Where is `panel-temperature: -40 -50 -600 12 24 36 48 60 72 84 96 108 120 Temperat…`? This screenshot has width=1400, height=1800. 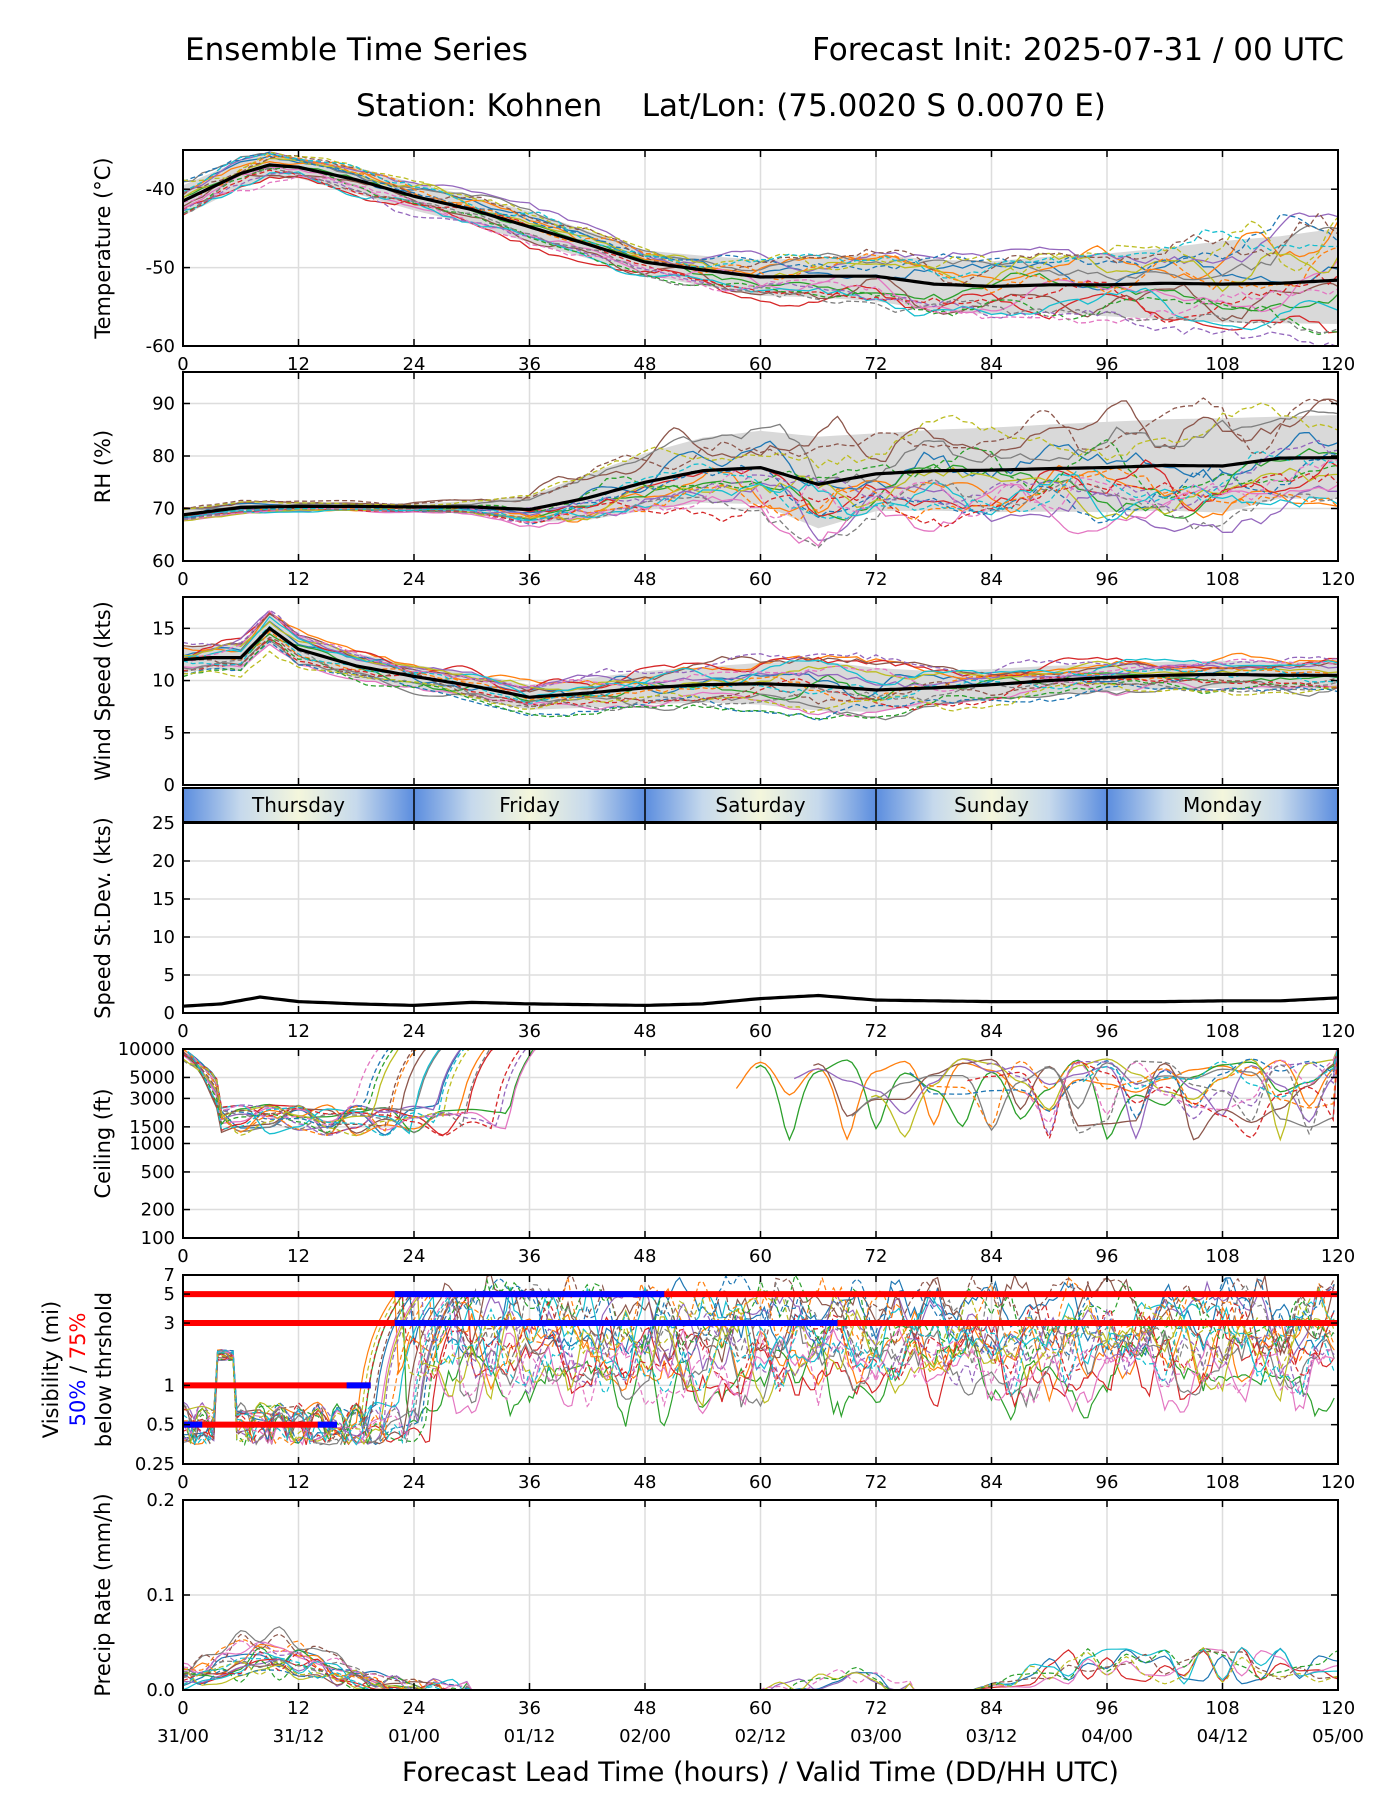 panel-temperature: -40 -50 -600 12 24 36 48 60 72 84 96 108 120 Temperat… is located at coordinates (723, 262).